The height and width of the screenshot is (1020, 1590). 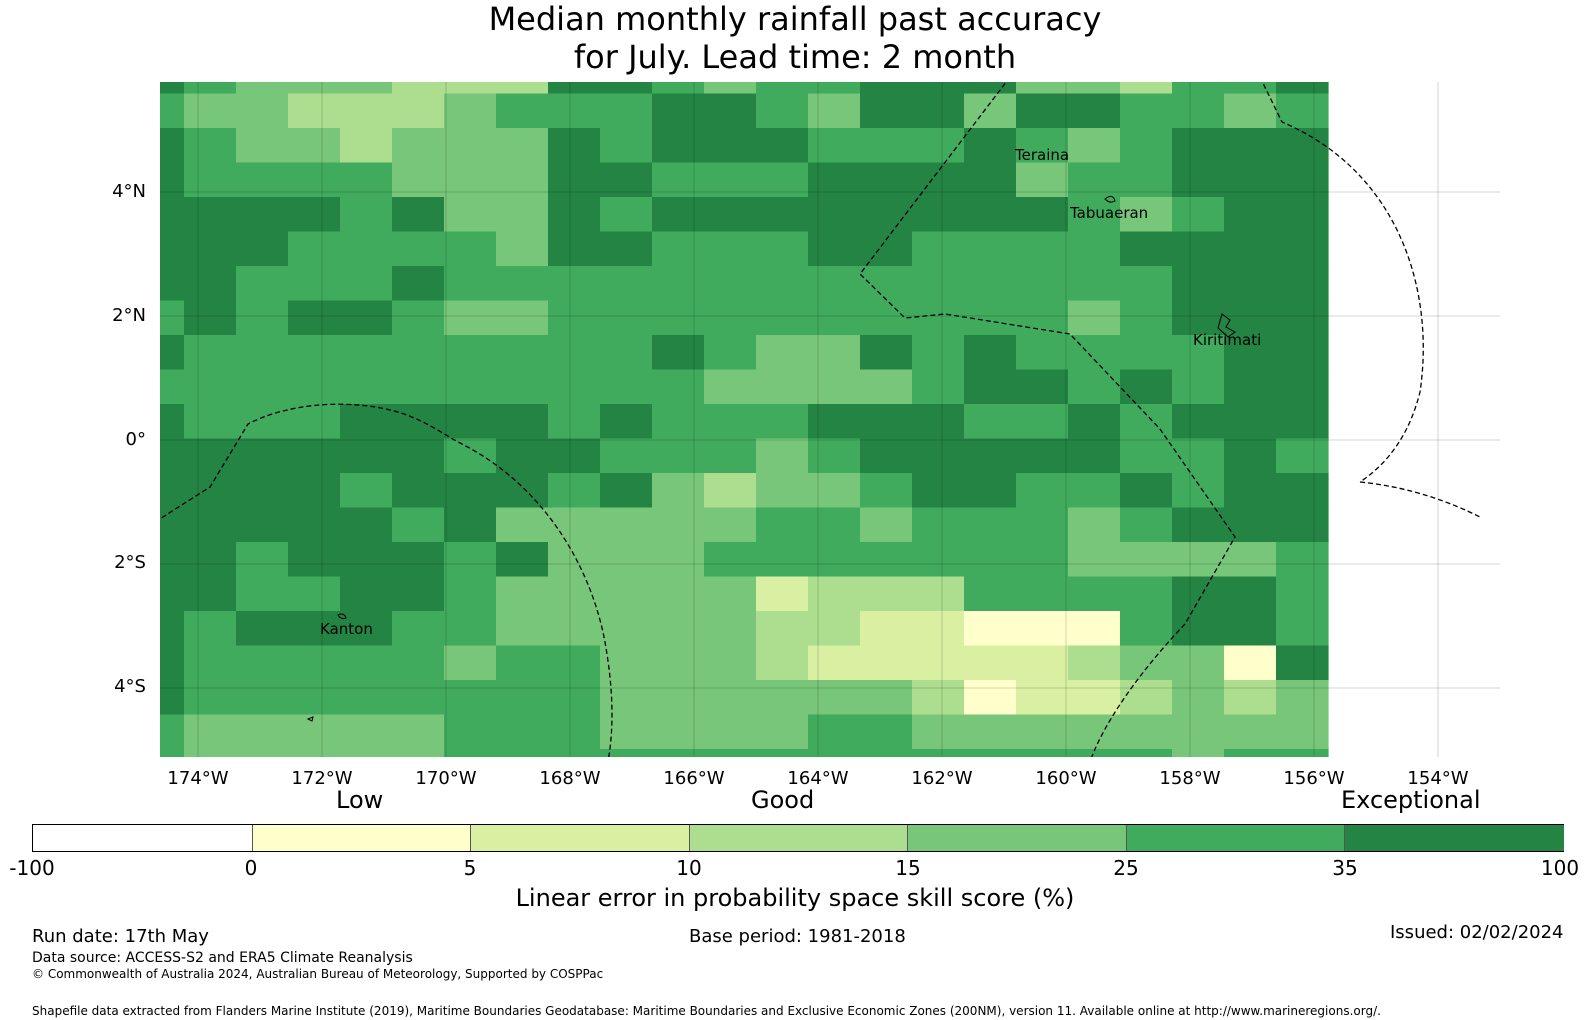 I want to click on eez-boundary-east-arc, so click(x=1342, y=282).